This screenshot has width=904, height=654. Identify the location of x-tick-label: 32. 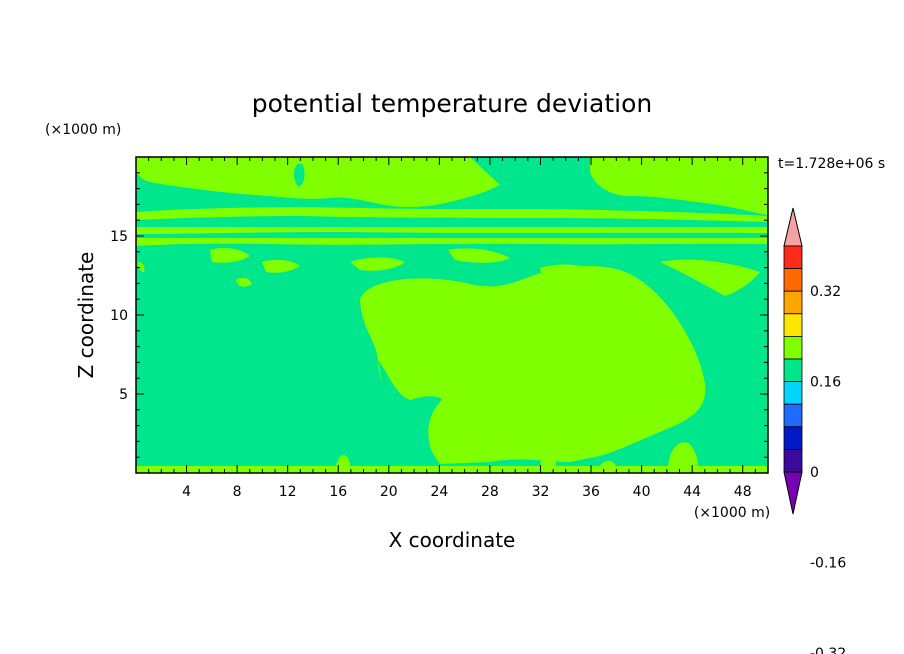
(541, 492).